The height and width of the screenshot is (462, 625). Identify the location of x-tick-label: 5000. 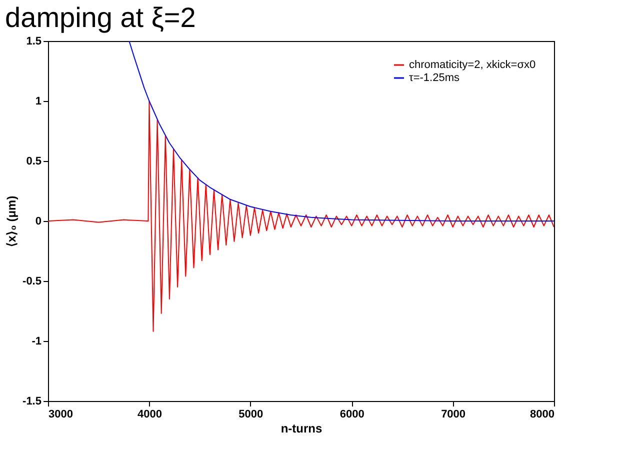
(251, 414).